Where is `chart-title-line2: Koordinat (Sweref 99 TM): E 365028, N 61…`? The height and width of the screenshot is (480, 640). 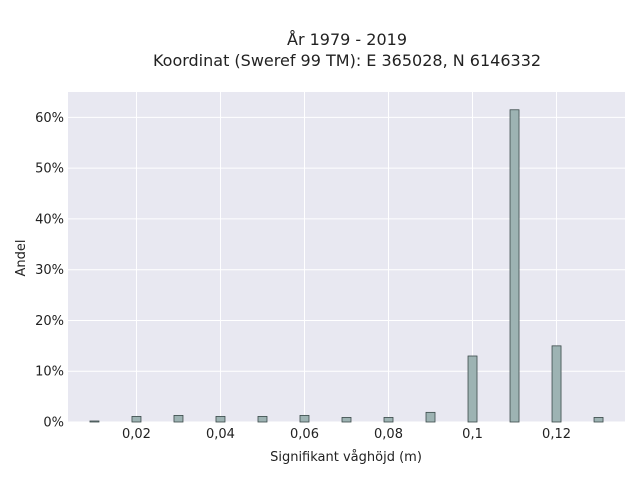
chart-title-line2: Koordinat (Sweref 99 TM): E 365028, N 61… is located at coordinates (347, 60).